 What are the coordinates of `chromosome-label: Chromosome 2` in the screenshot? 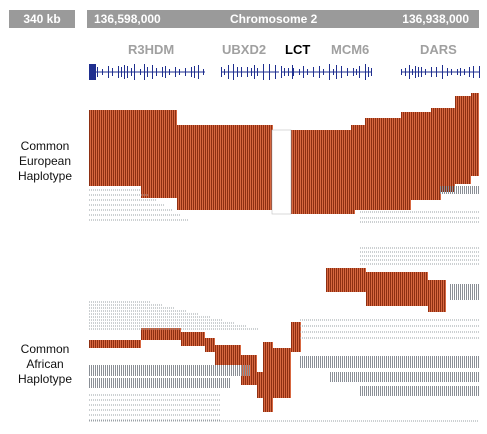 It's located at (274, 19).